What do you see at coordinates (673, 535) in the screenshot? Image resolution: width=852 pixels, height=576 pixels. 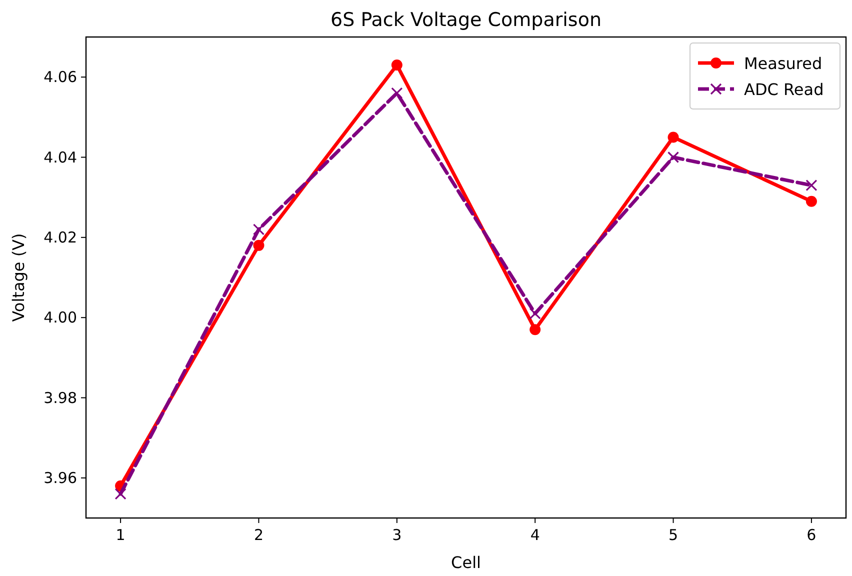 I see `x-tick-label: 5` at bounding box center [673, 535].